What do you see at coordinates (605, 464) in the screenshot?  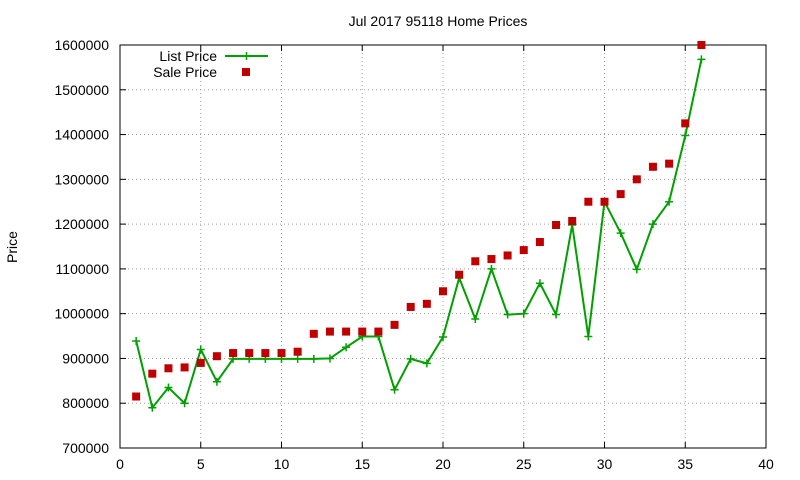 I see `x-tick-label: 30` at bounding box center [605, 464].